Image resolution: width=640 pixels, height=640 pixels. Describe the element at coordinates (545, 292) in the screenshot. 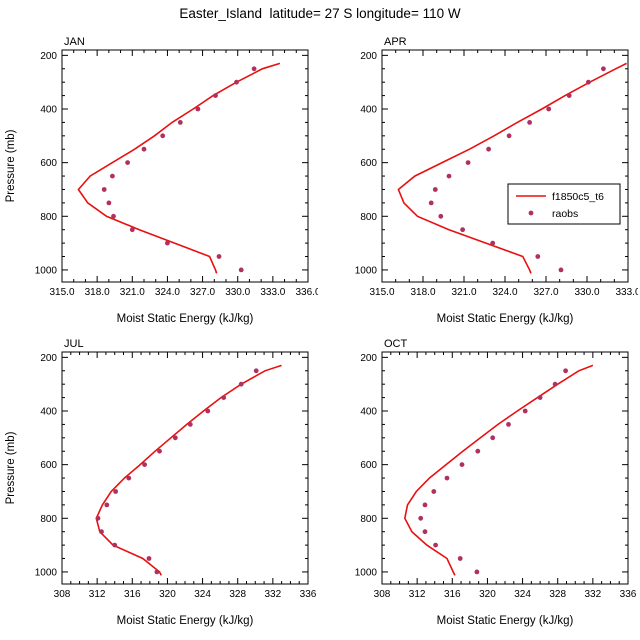

I see `x-tick-label: 327.0` at that location.